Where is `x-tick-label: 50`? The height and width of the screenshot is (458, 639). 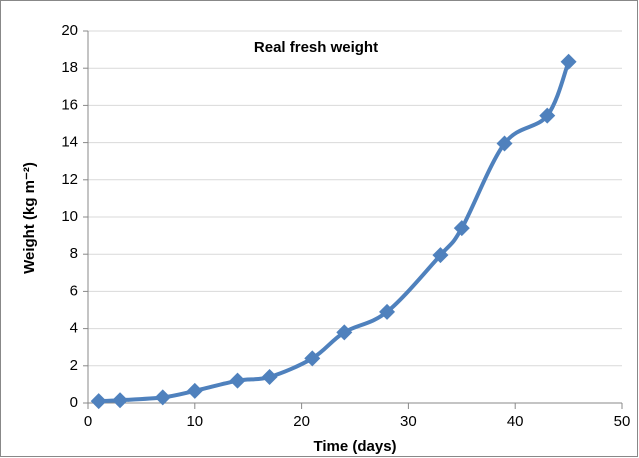
x-tick-label: 50 is located at coordinates (622, 421).